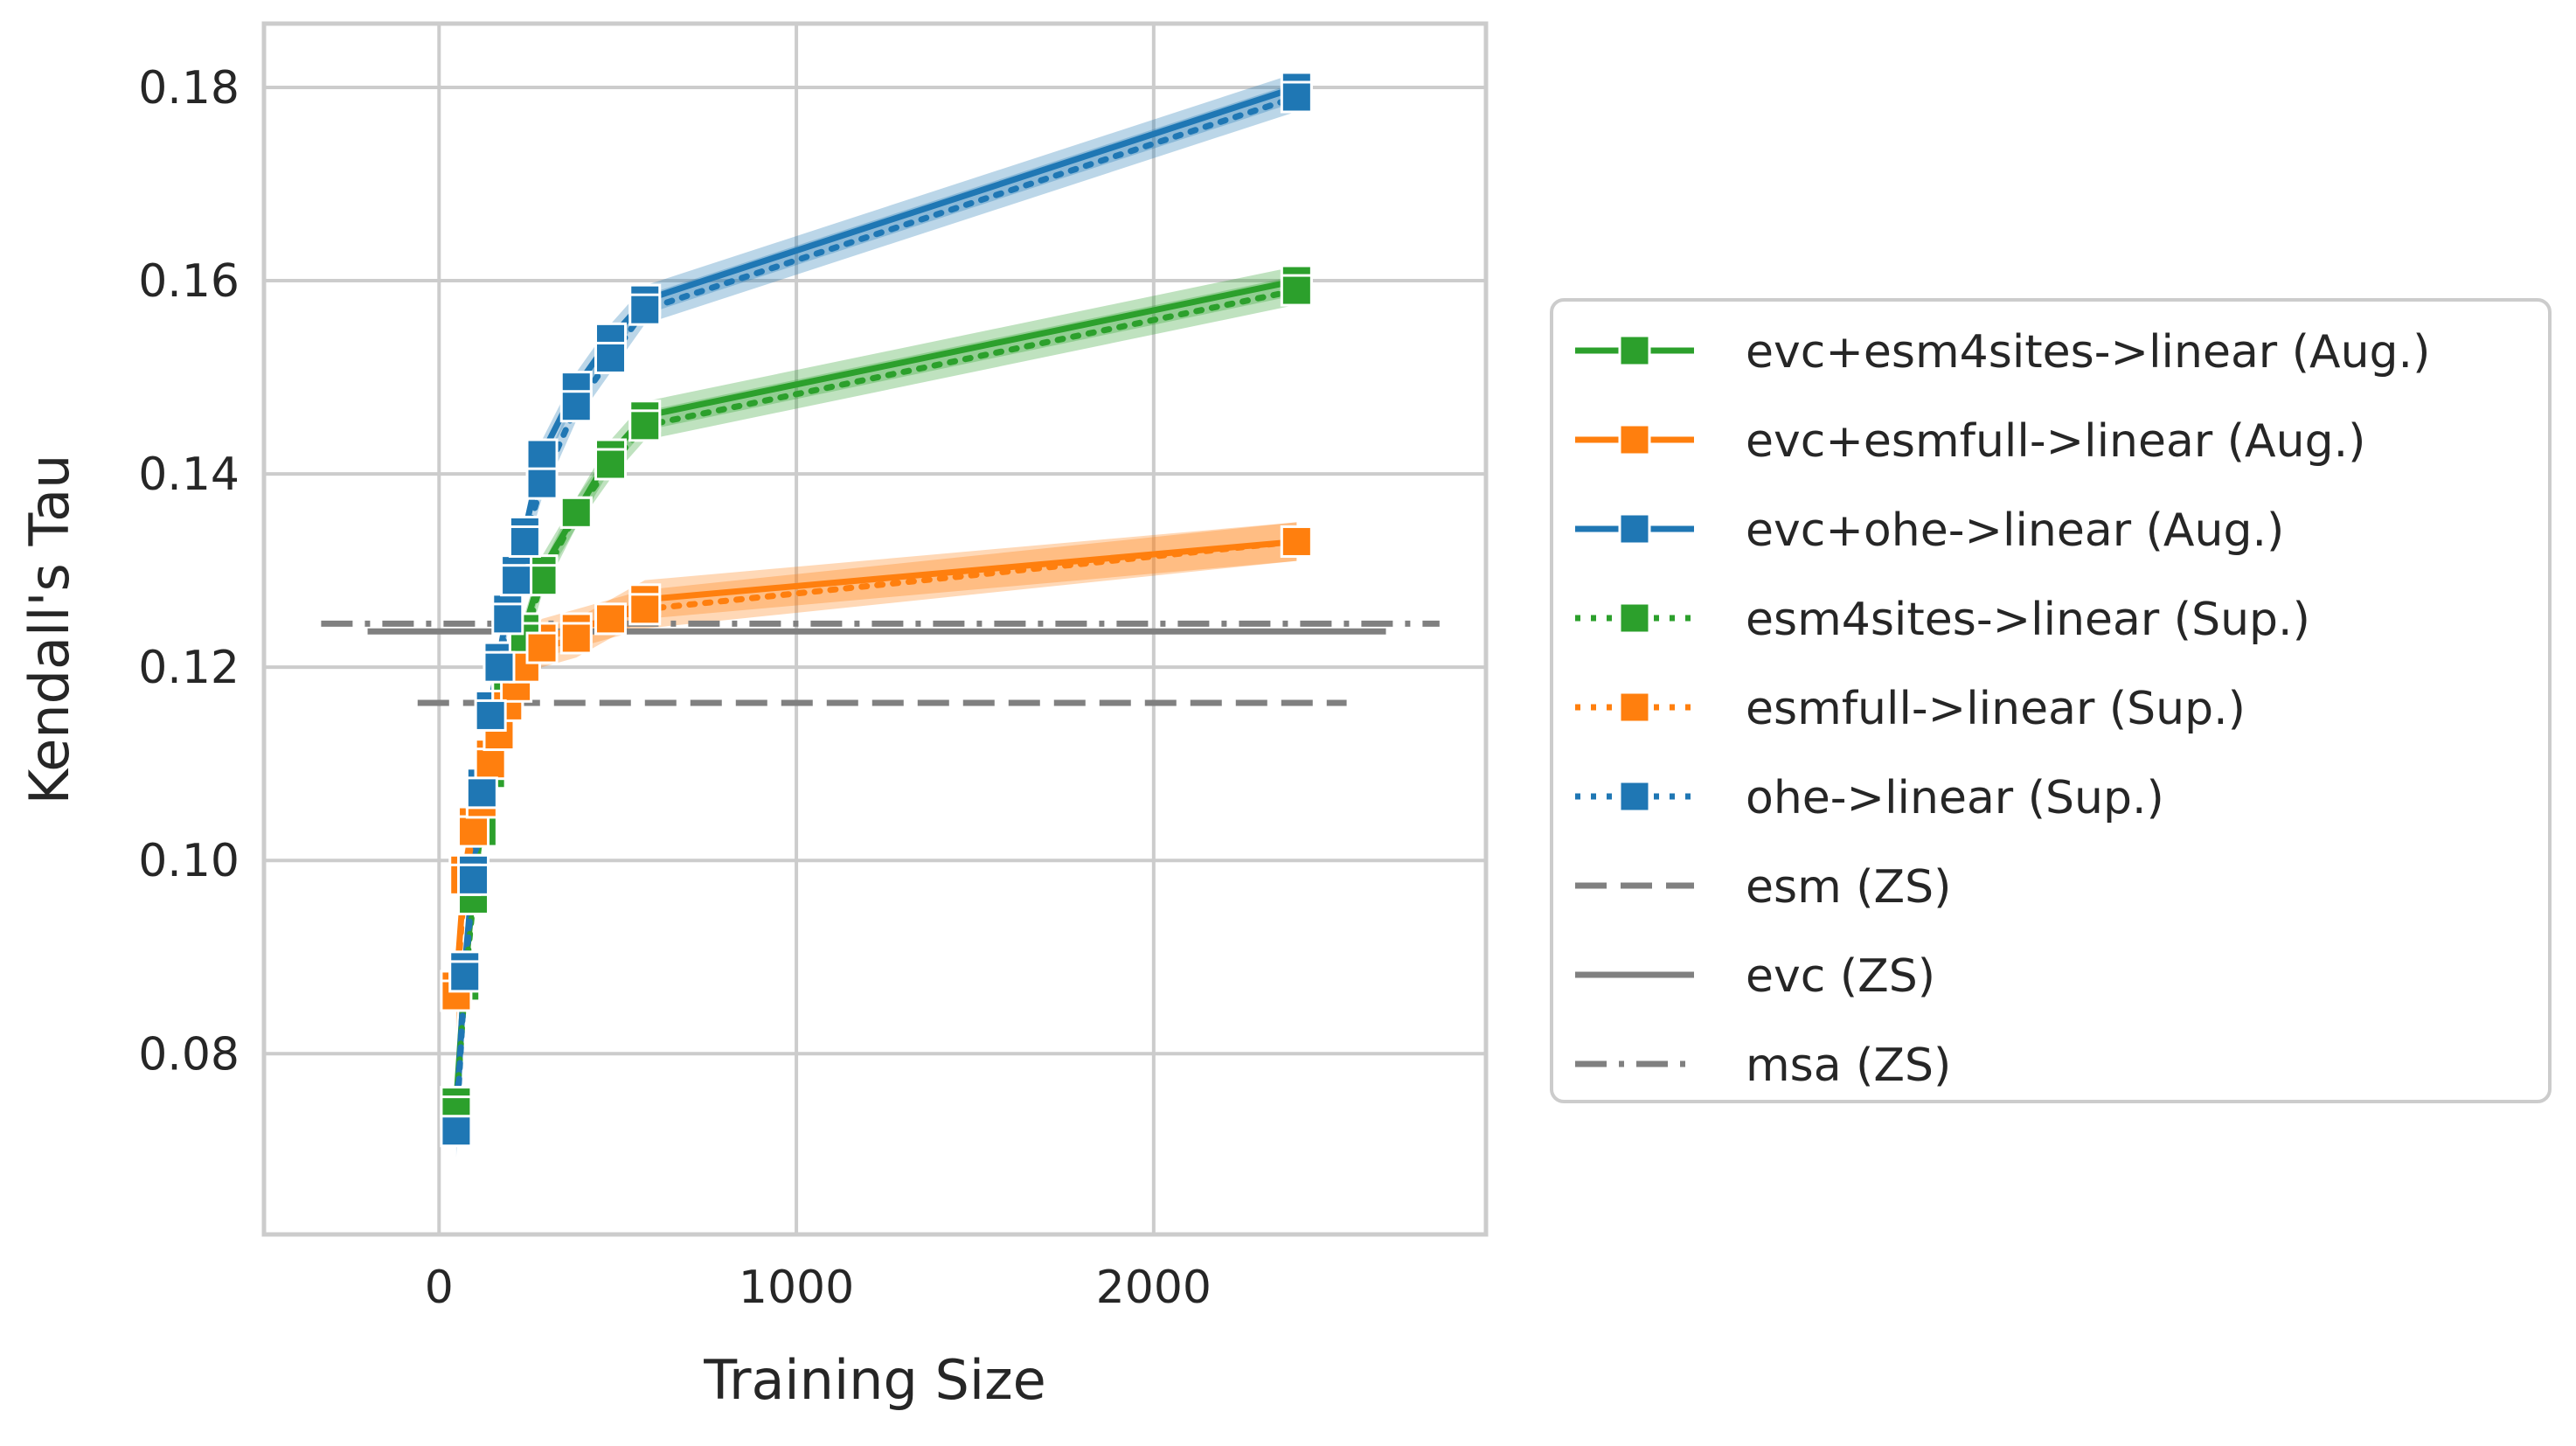  I want to click on y-tick-label: 0.08, so click(189, 1054).